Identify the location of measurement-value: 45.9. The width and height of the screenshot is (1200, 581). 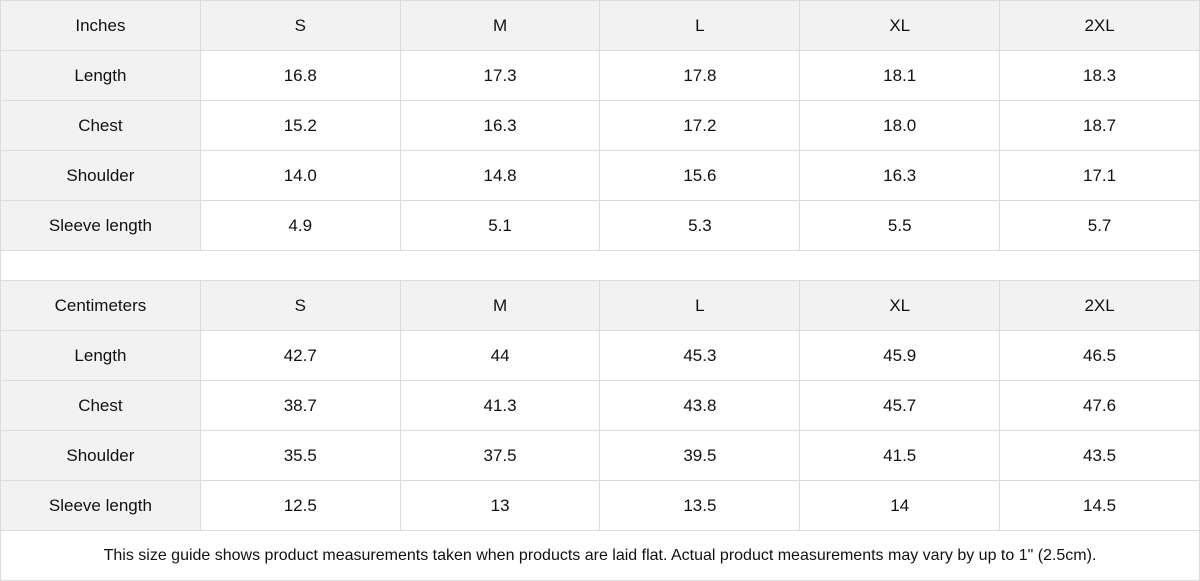
(900, 355).